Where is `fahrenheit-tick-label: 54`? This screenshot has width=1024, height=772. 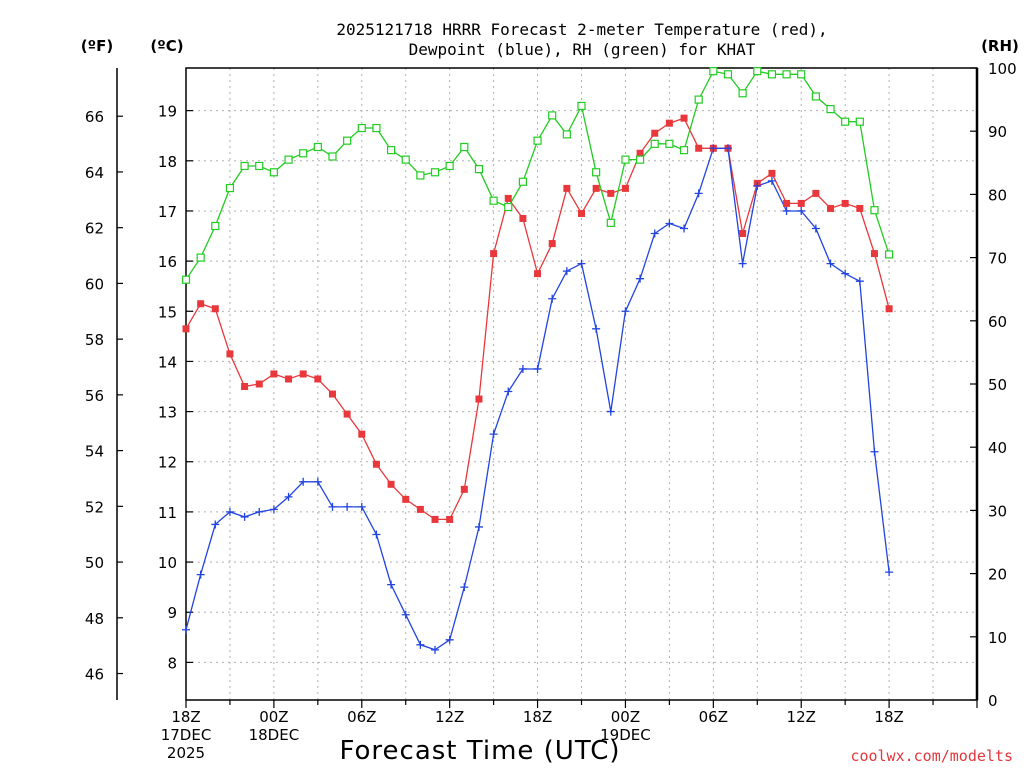
fahrenheit-tick-label: 54 is located at coordinates (94, 452).